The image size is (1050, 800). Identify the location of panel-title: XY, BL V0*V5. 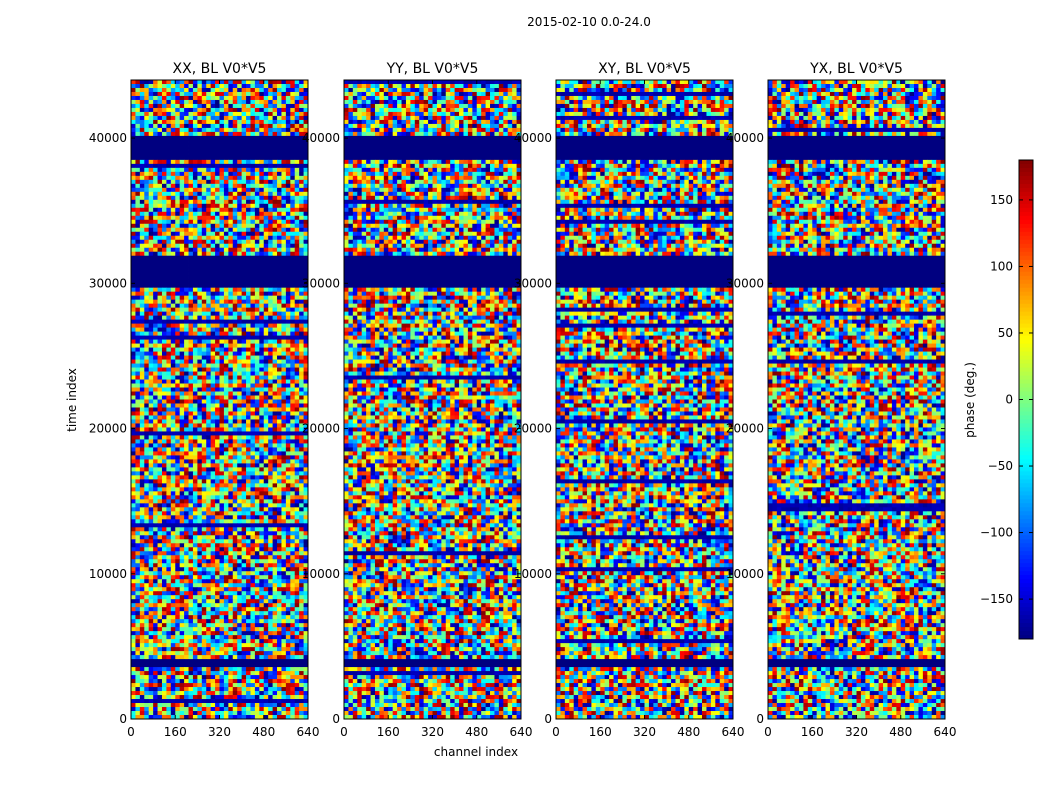
(644, 69).